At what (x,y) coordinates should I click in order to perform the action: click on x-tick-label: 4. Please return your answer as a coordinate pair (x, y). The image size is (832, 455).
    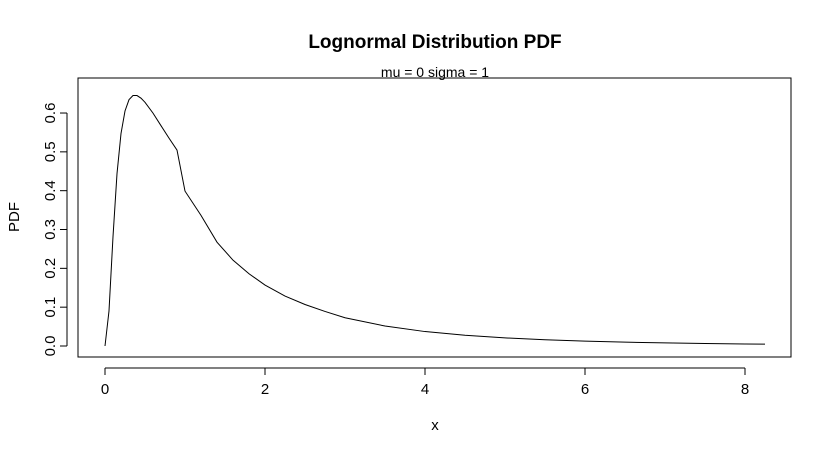
    Looking at the image, I should click on (425, 389).